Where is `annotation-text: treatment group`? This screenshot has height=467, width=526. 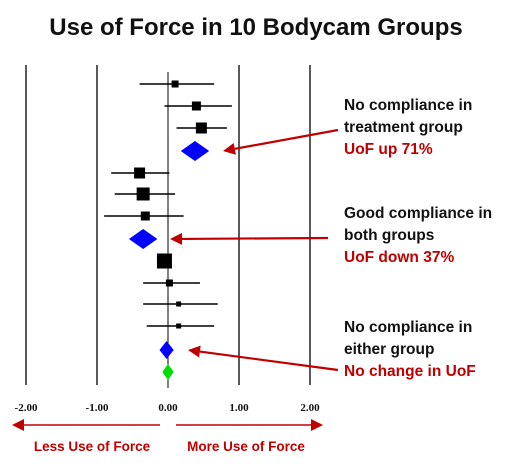 annotation-text: treatment group is located at coordinates (403, 127).